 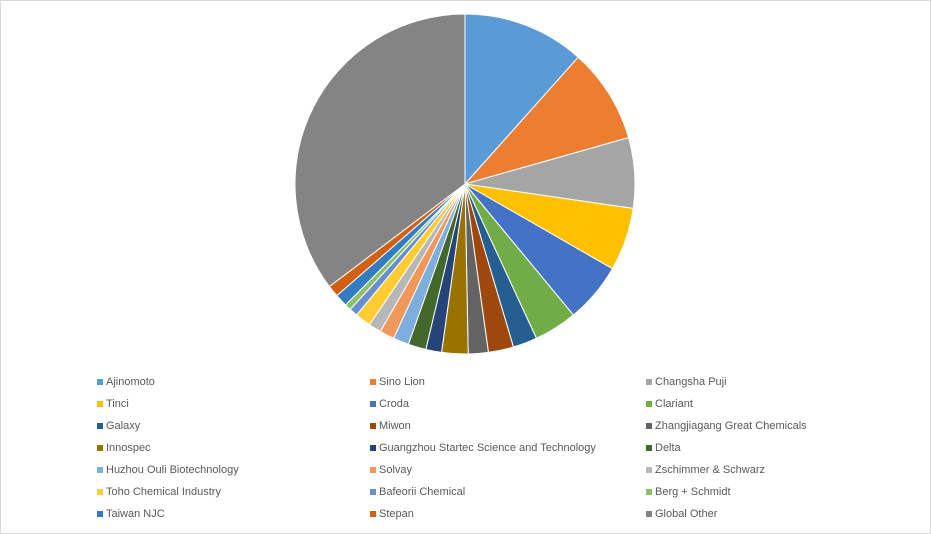 I want to click on legend-label: Galaxy, so click(x=123, y=426).